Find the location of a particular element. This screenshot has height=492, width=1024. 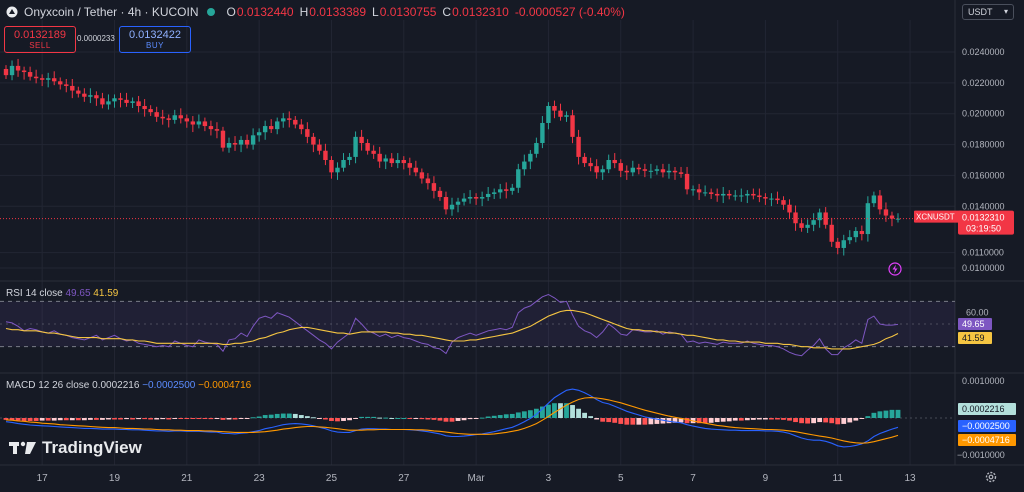

gear-icon is located at coordinates (991, 477).